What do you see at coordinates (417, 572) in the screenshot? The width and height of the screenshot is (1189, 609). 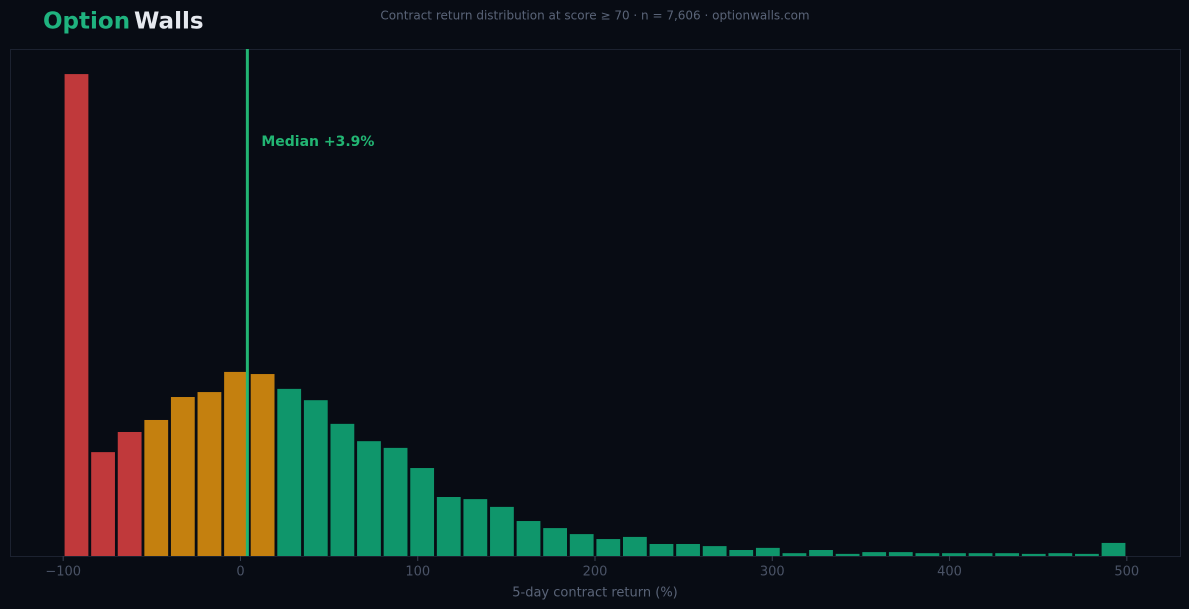 I see `x-tick-label: 100` at bounding box center [417, 572].